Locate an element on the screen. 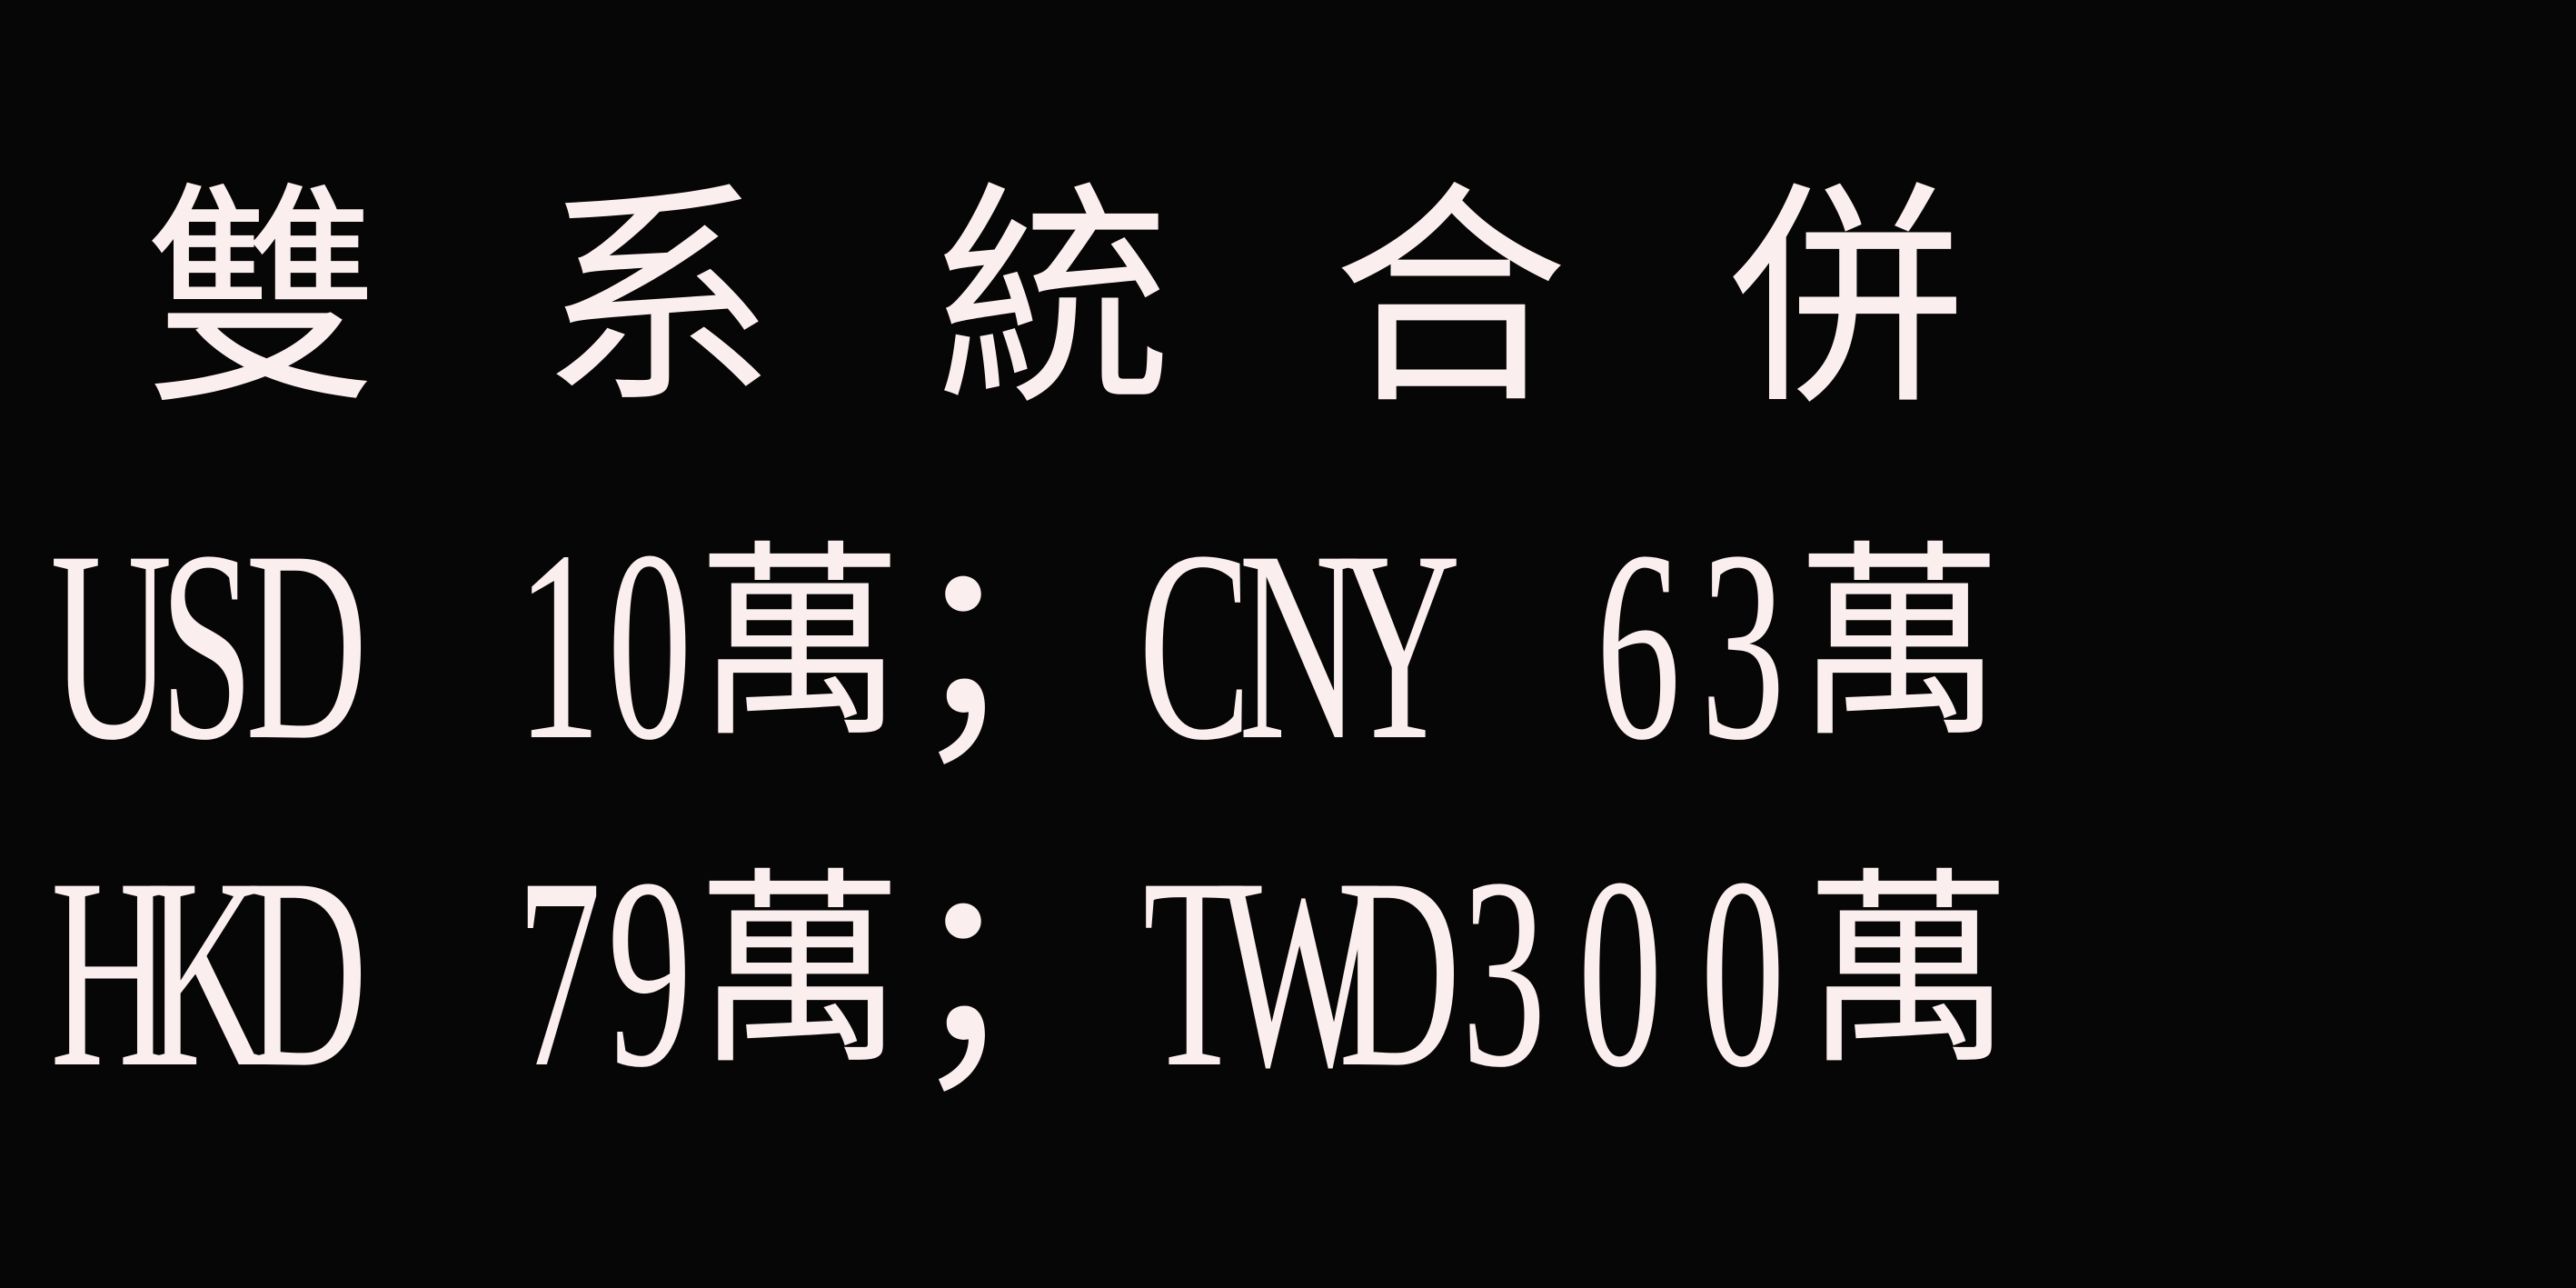 This screenshot has width=2576, height=1288. rate-char: U is located at coordinates (112, 645).